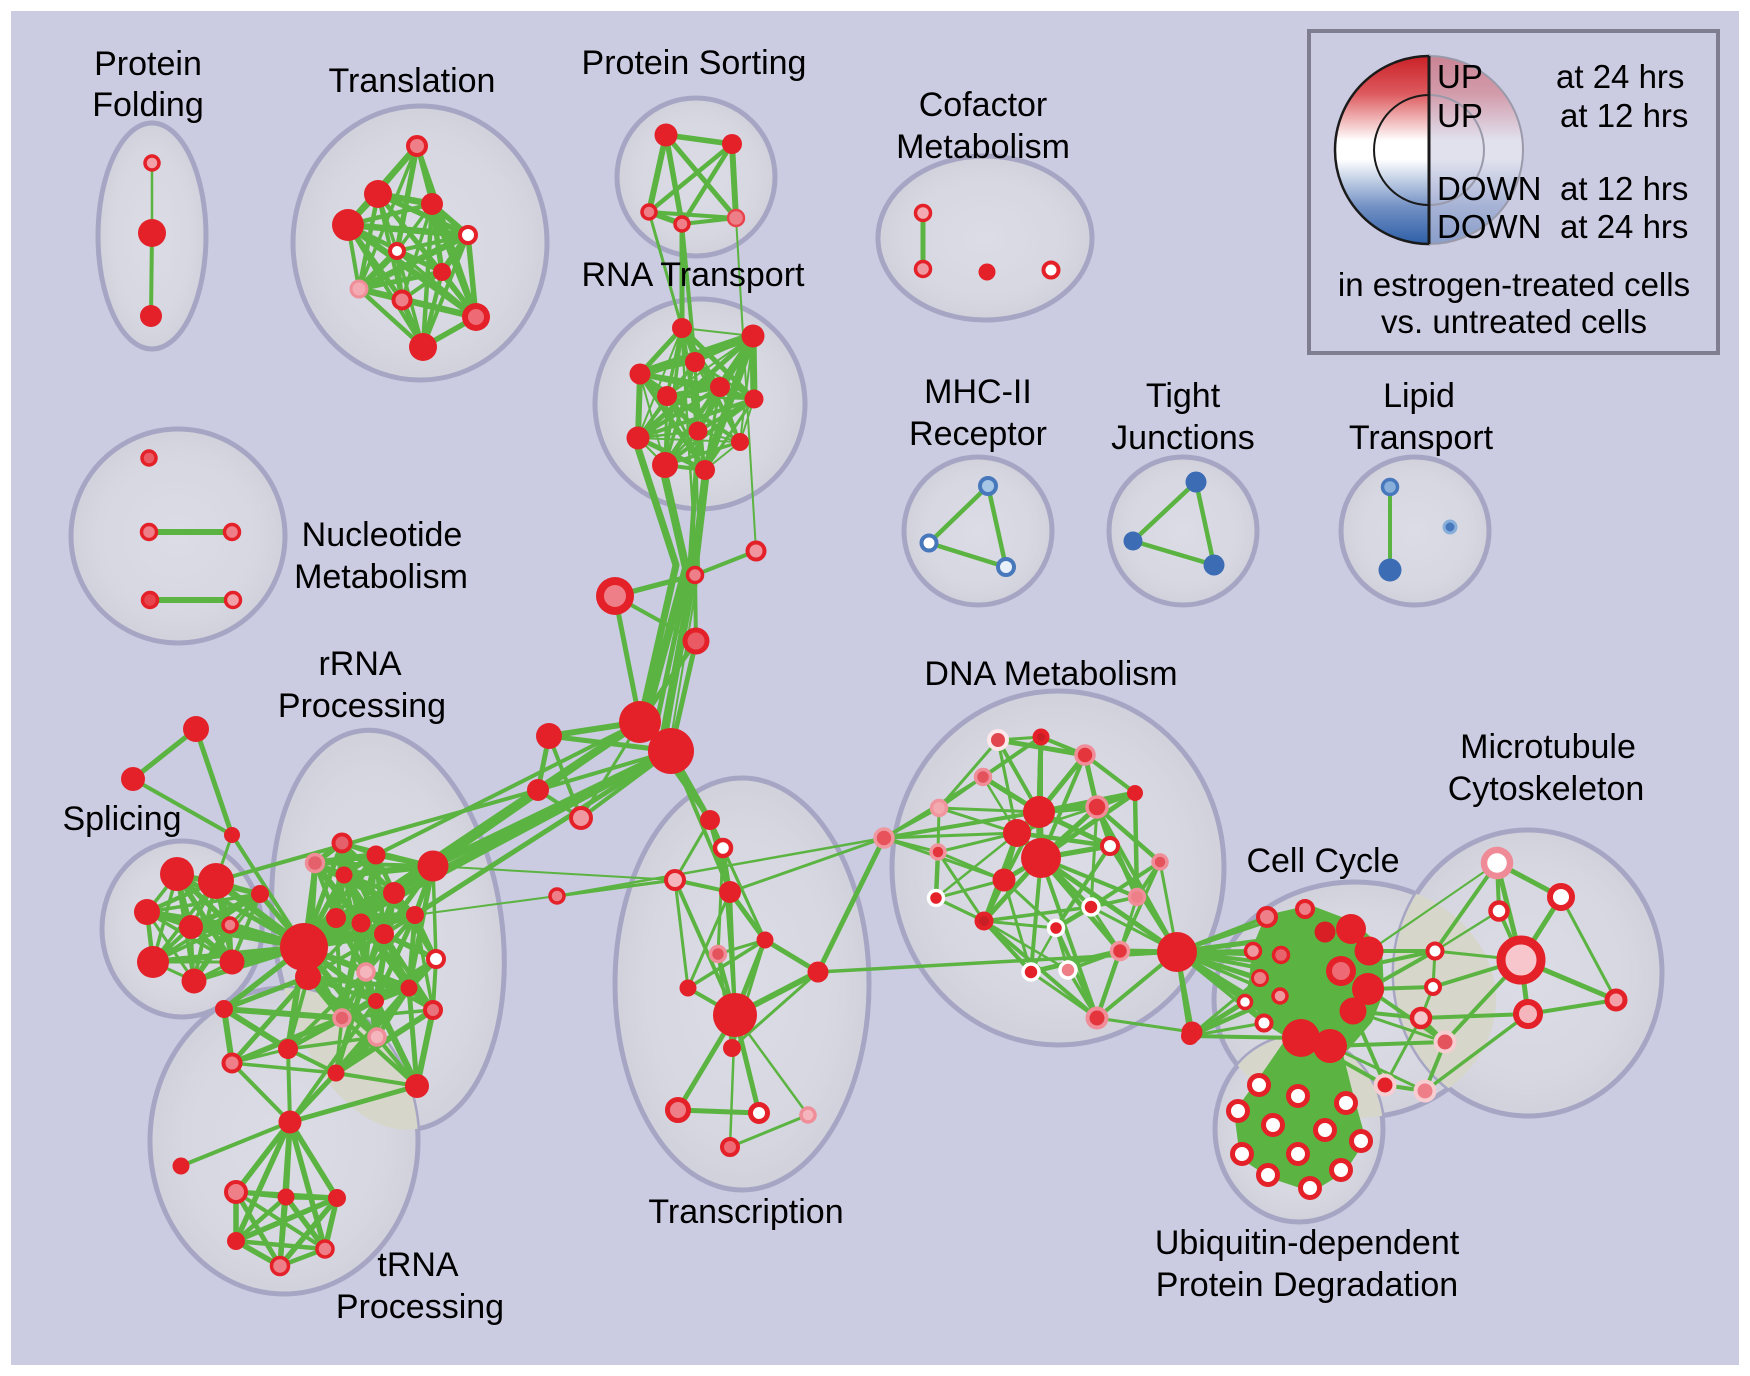 The height and width of the screenshot is (1376, 1750). I want to click on svg-text: Protein Degradation, so click(1307, 1285).